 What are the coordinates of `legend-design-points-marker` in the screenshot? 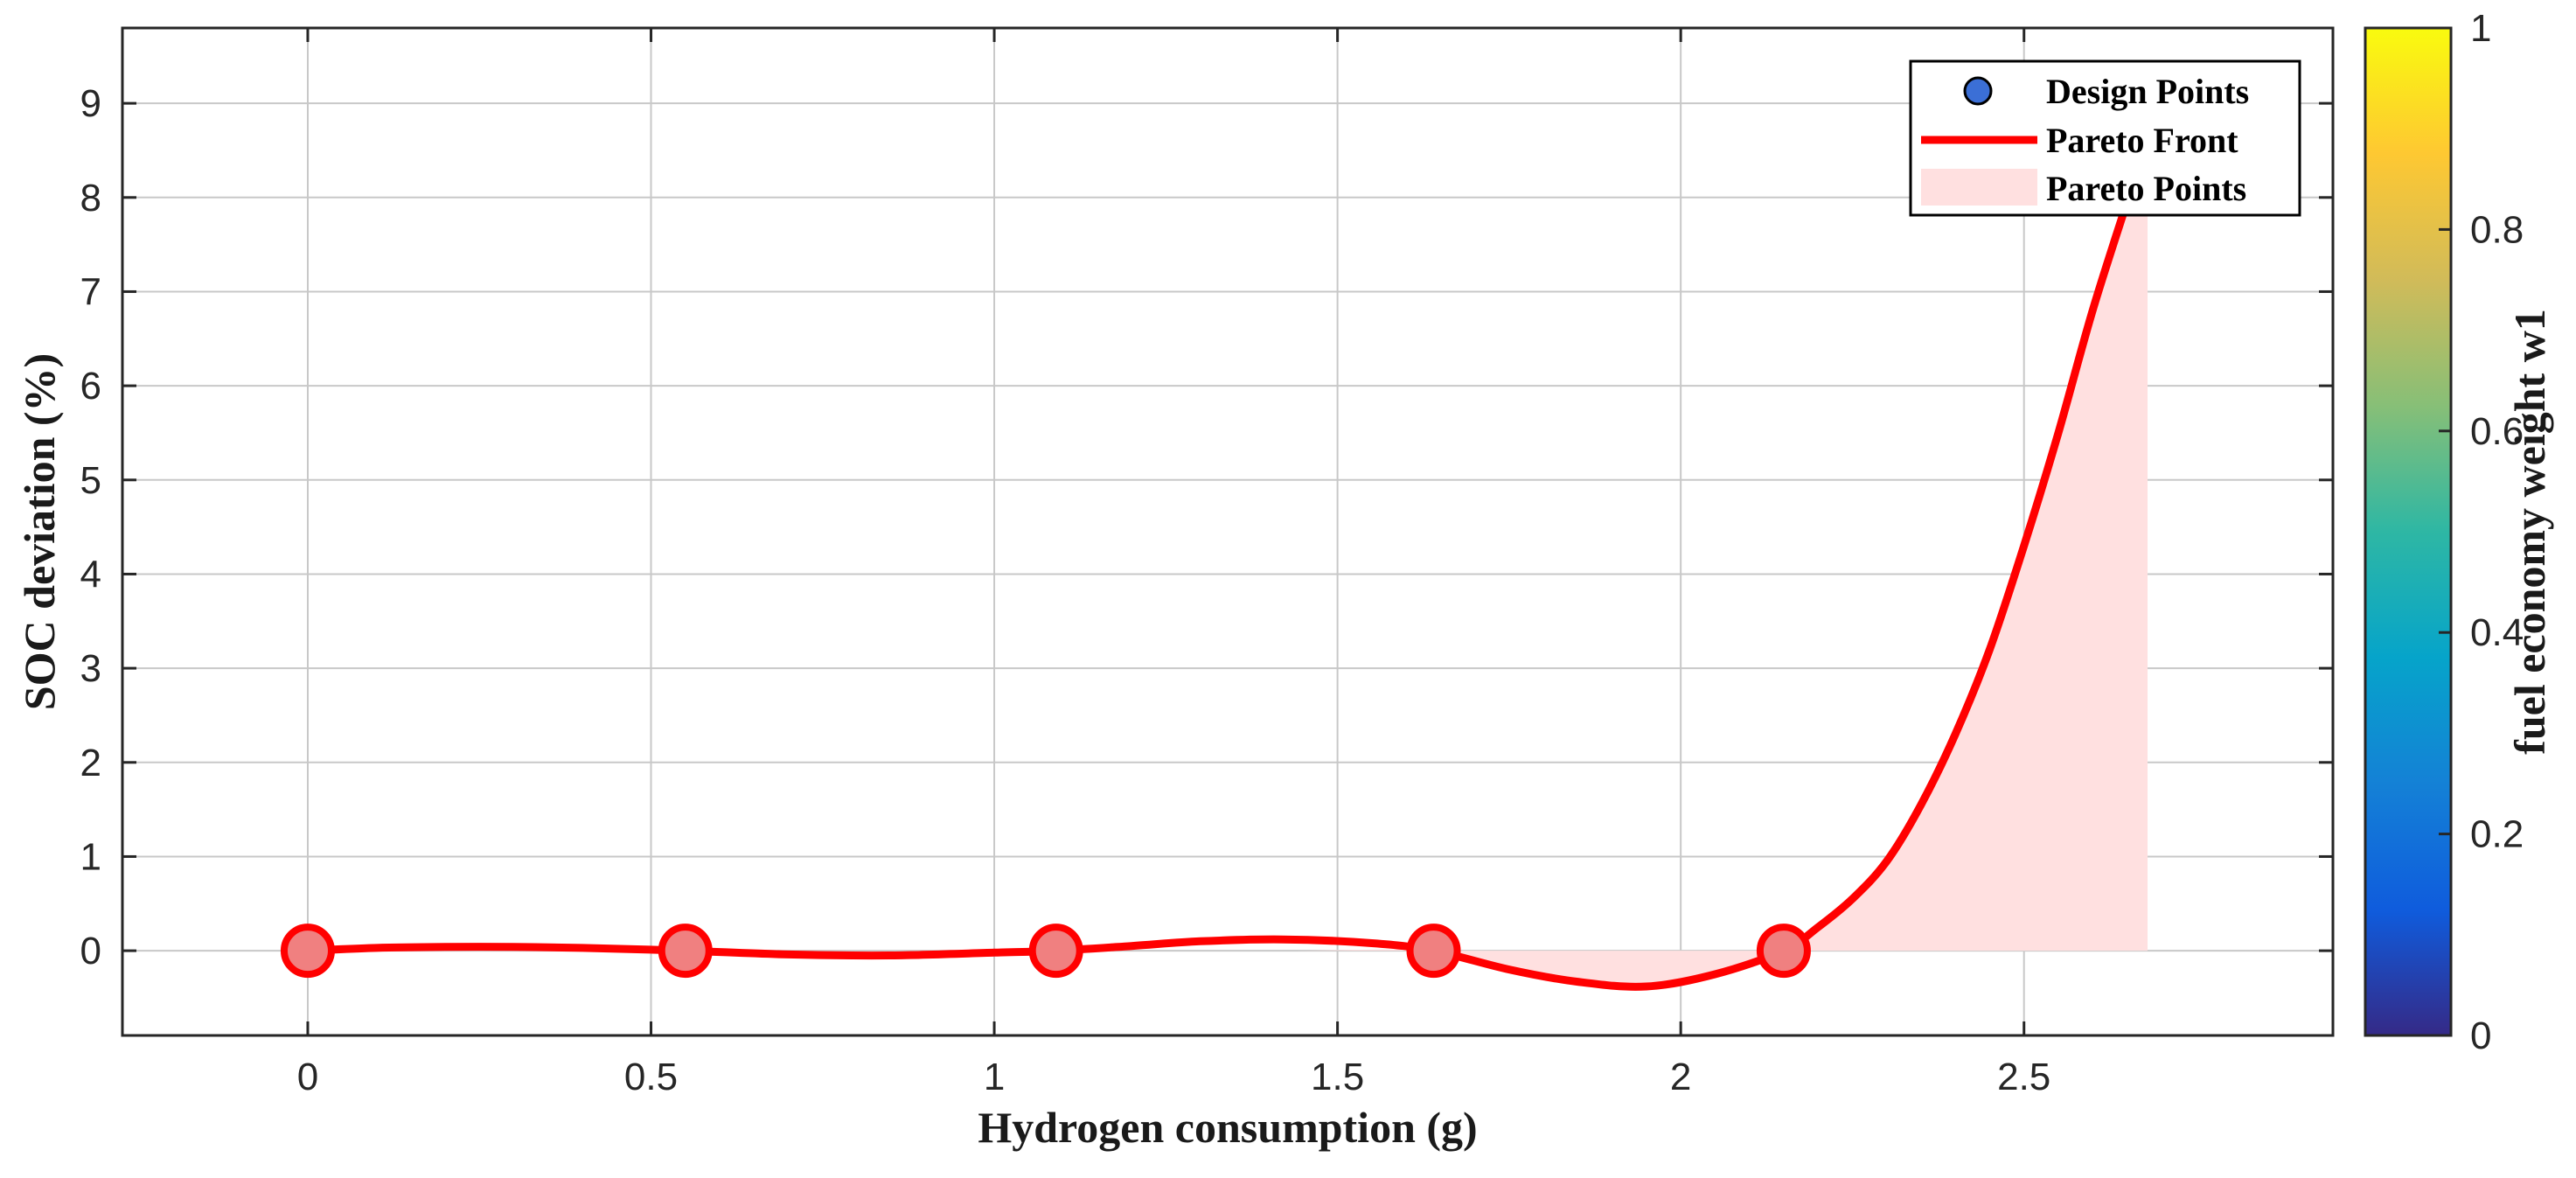 It's located at (1978, 91).